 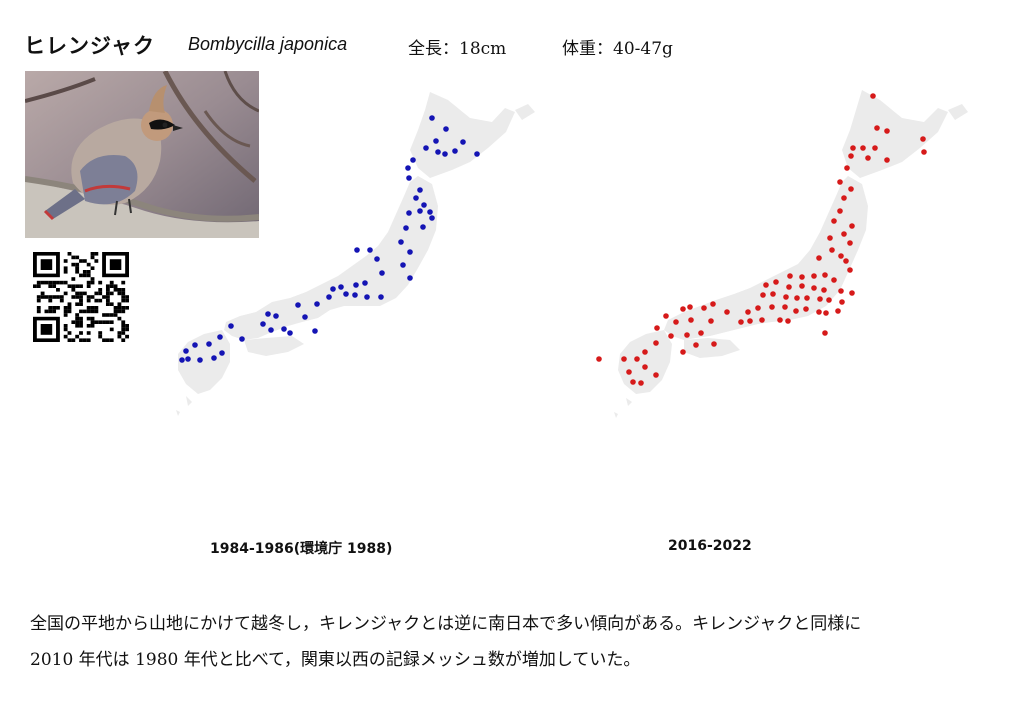 What do you see at coordinates (81, 297) in the screenshot?
I see `qr-code` at bounding box center [81, 297].